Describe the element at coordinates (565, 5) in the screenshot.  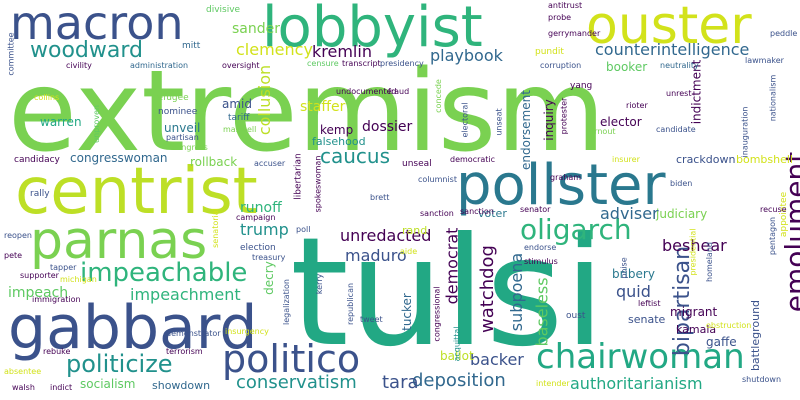
I see `word-antitrust: antitrust` at that location.